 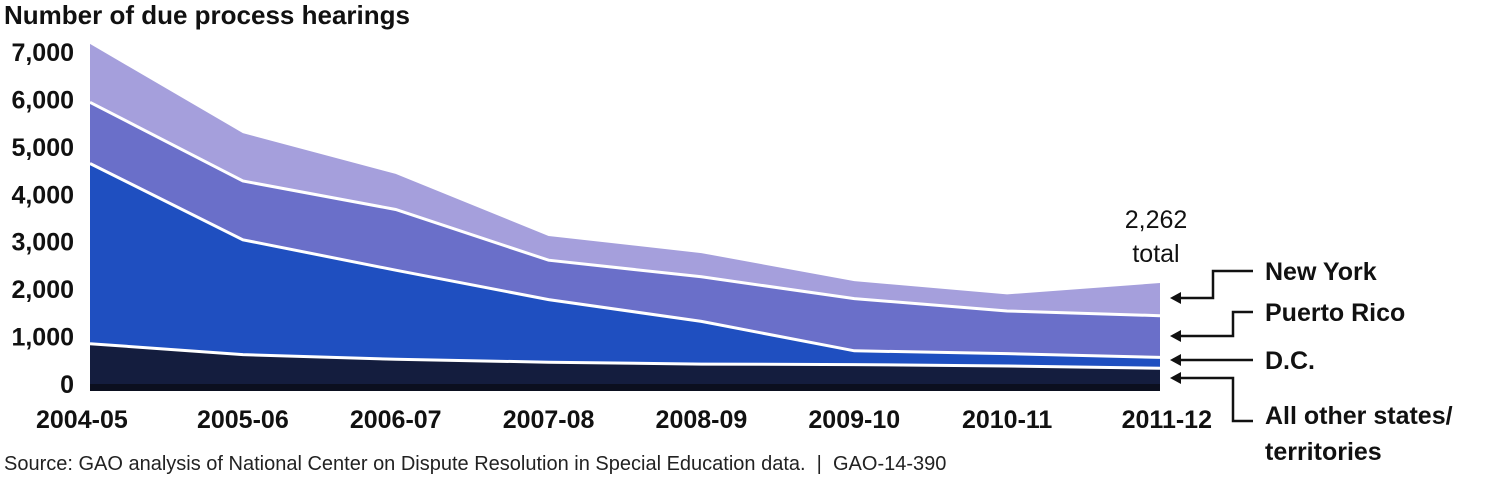 What do you see at coordinates (207, 15) in the screenshot?
I see `y-axis-title: Number of due process hearings` at bounding box center [207, 15].